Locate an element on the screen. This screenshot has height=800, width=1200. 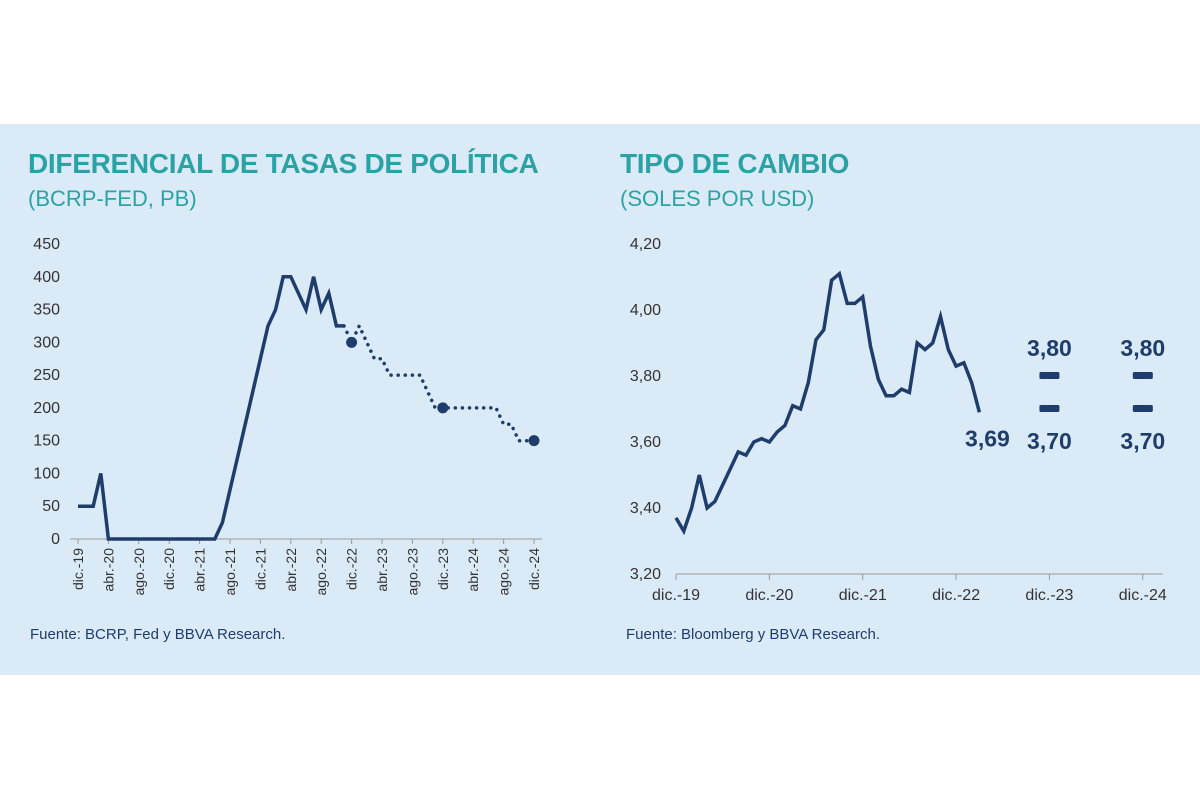
left-x-tick-label: ago.-24 is located at coordinates (504, 572).